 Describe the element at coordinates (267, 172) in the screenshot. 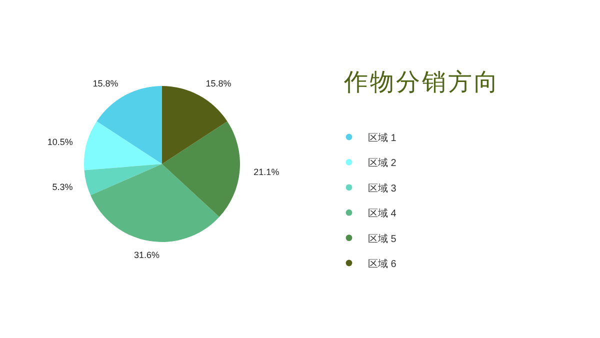

I see `data-label: 21.1%` at that location.